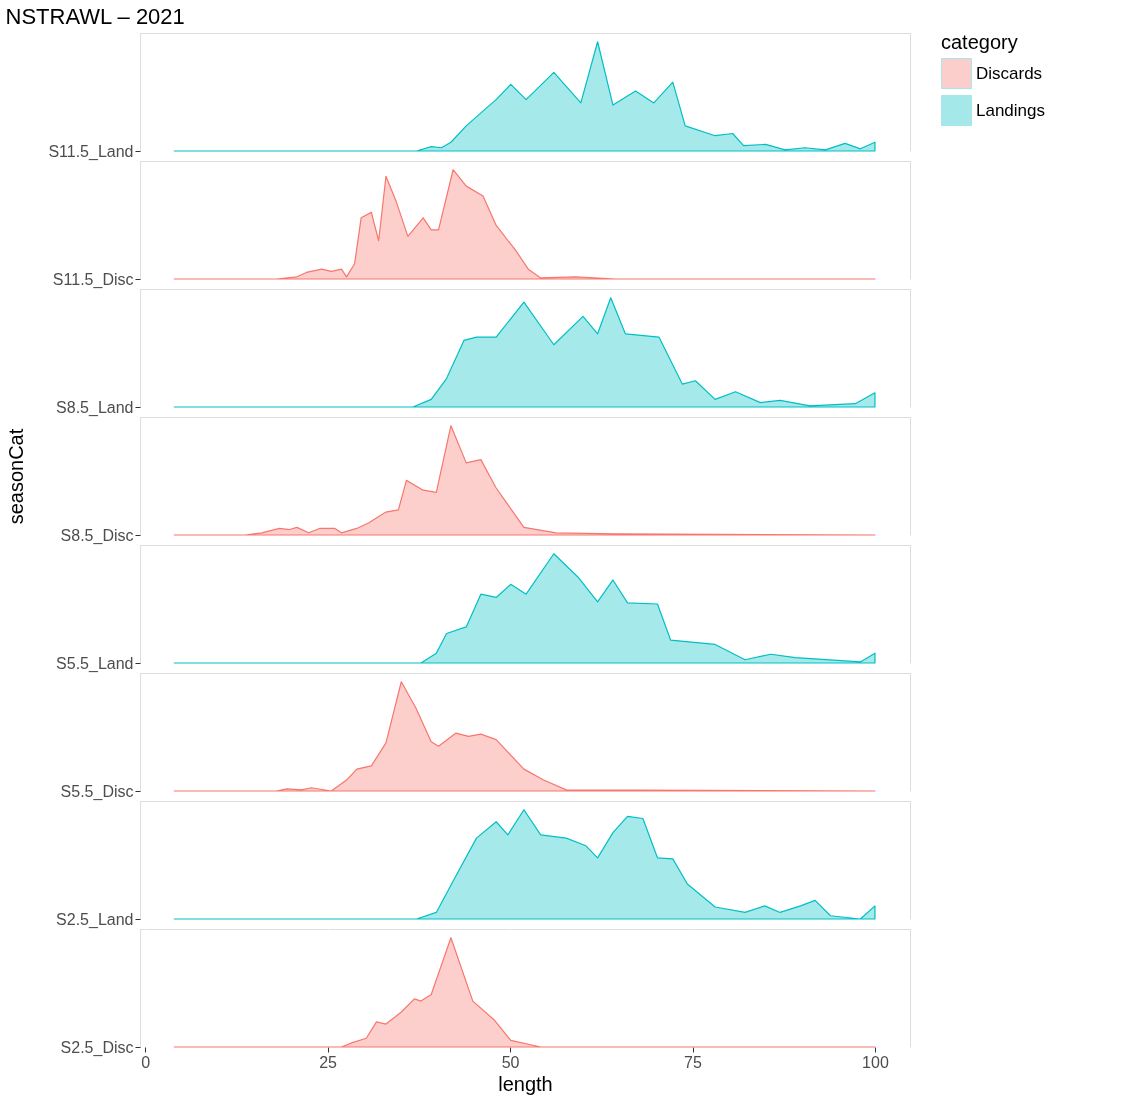 Image resolution: width=1130 pixels, height=1110 pixels. I want to click on chart-title: NSTRAWL – 2021, so click(95, 16).